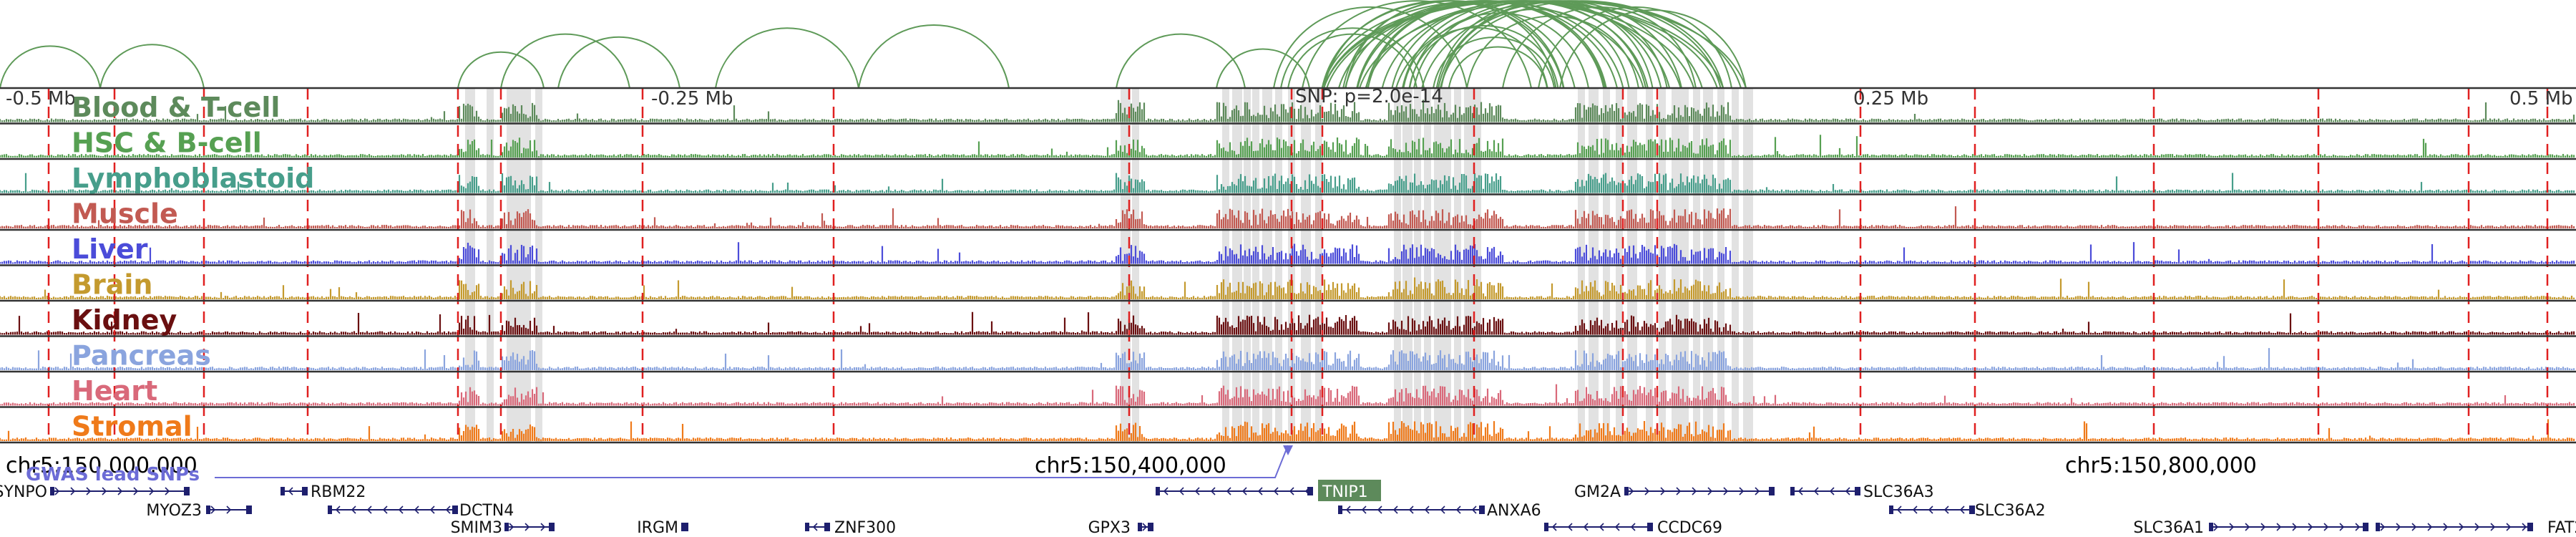  I want to click on signal-heart, so click(1287, 395).